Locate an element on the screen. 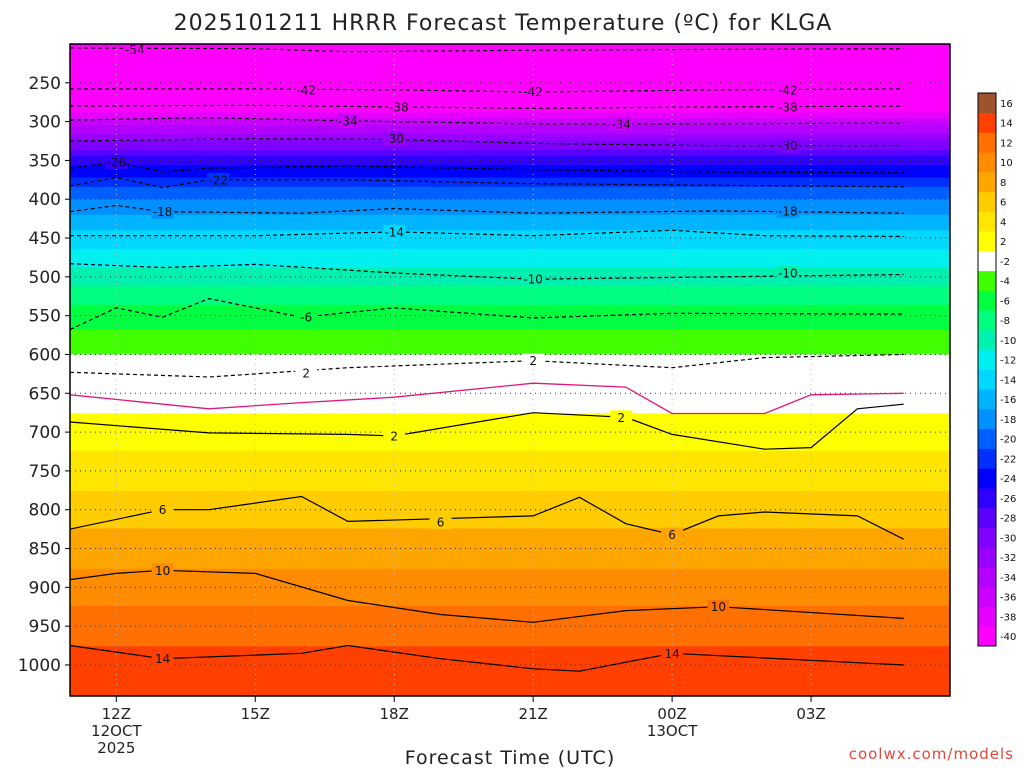  isotherm--14 is located at coordinates (487, 233).